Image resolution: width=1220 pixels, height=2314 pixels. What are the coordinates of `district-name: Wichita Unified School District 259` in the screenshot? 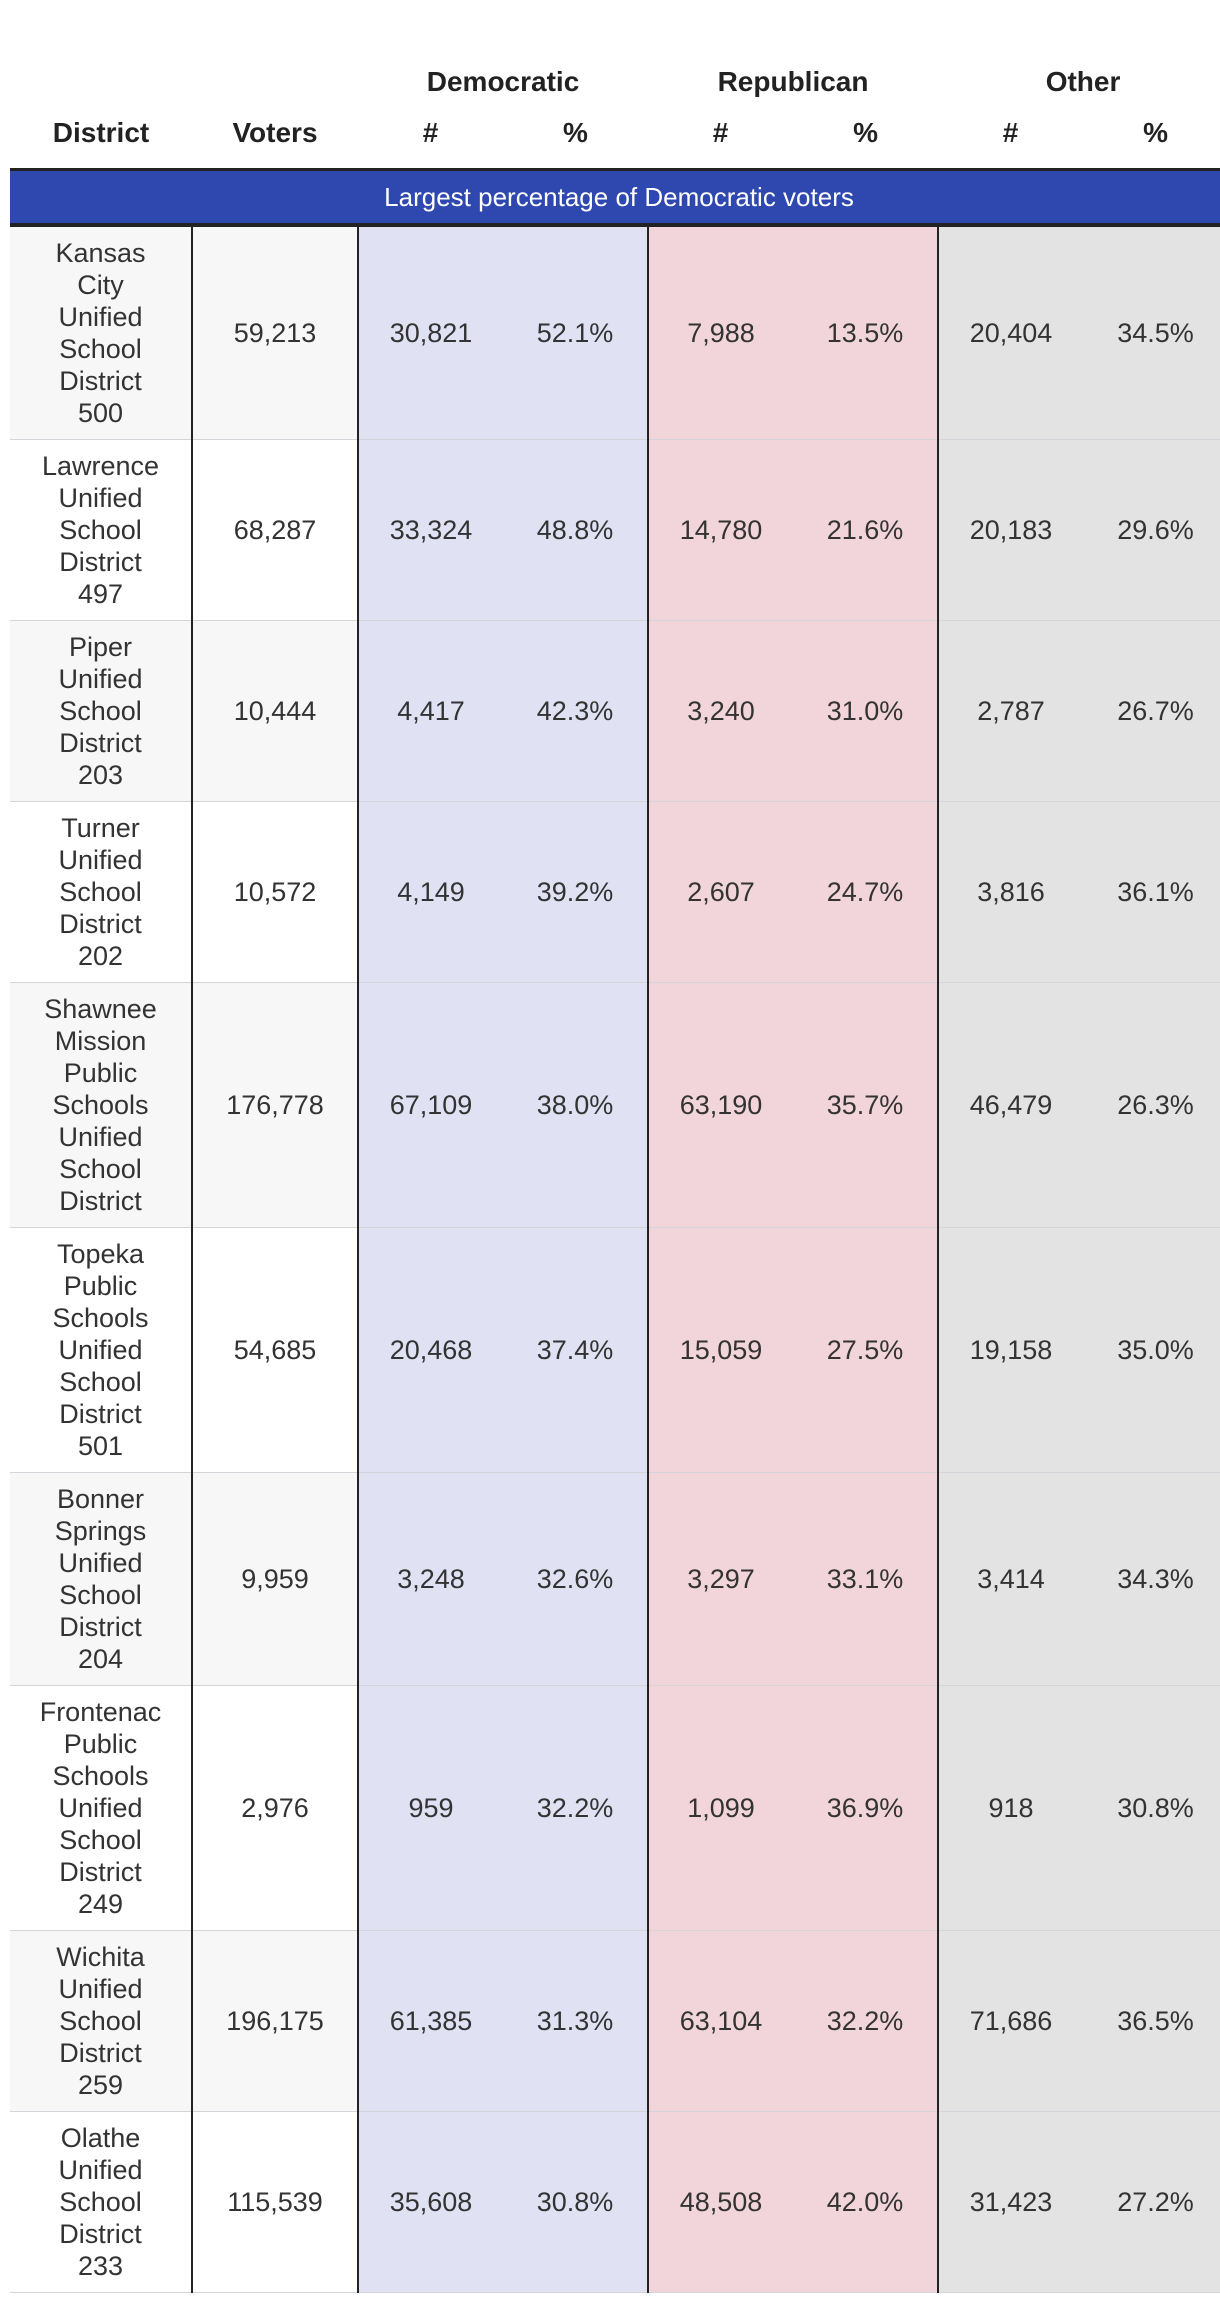 It's located at (100, 2021).